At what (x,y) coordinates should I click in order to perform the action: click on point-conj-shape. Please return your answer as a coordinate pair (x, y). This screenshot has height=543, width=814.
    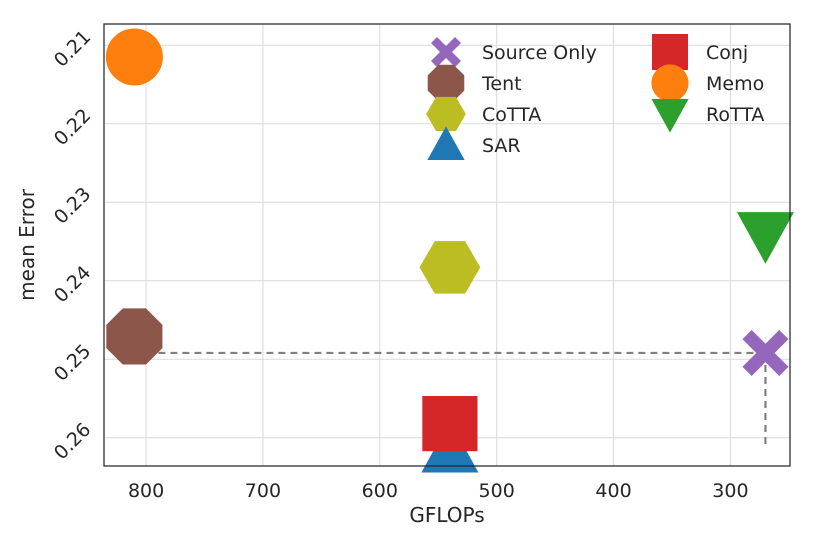
    Looking at the image, I should click on (450, 424).